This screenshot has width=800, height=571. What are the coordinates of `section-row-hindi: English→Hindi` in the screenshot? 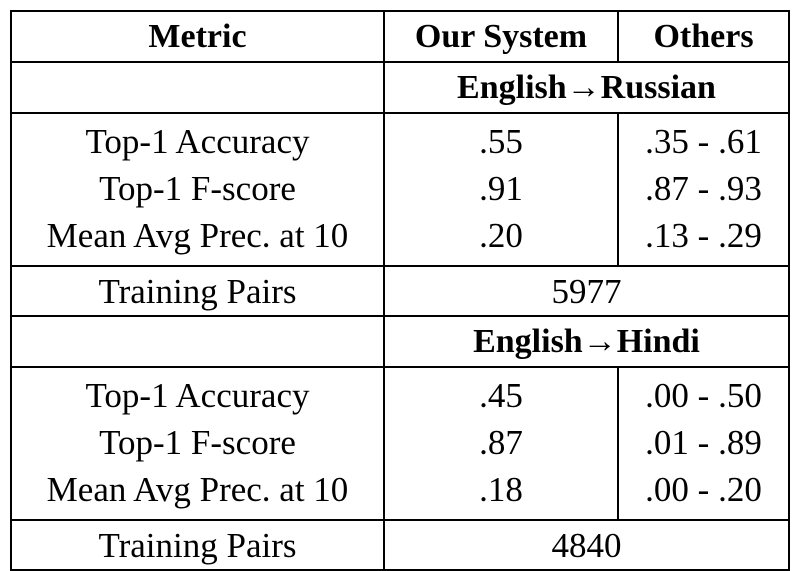 It's located at (400, 341).